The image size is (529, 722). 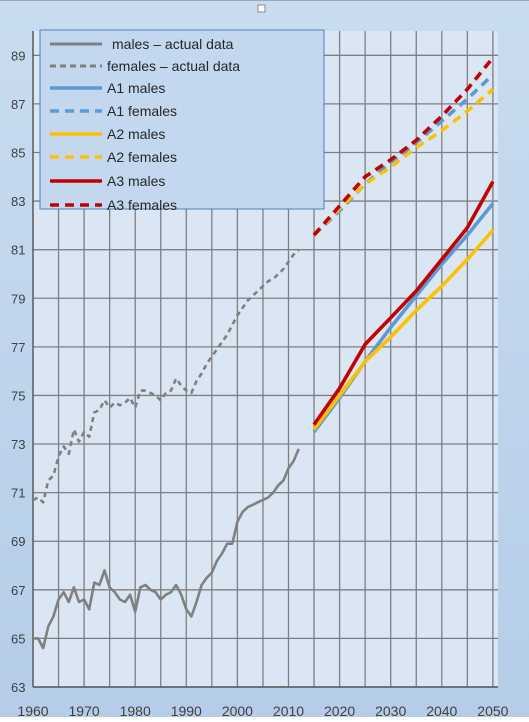 What do you see at coordinates (18, 104) in the screenshot?
I see `y-tick-label: 87` at bounding box center [18, 104].